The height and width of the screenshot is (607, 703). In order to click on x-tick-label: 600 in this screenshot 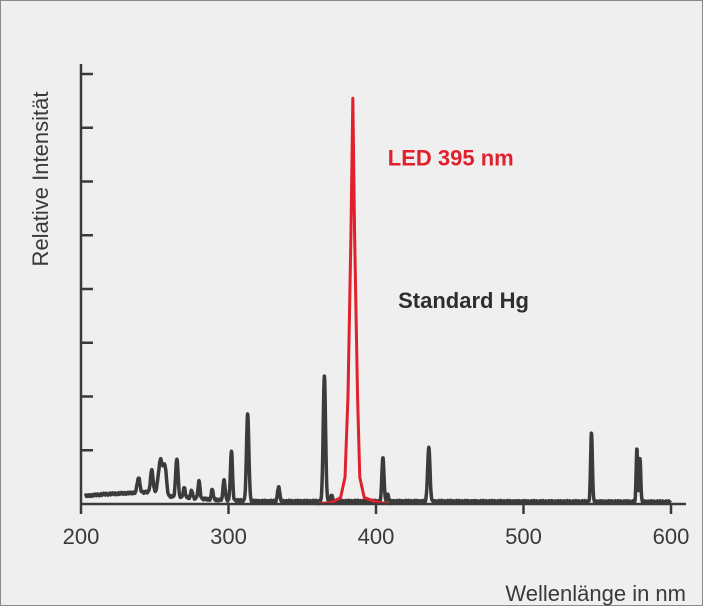, I will do `click(671, 536)`.